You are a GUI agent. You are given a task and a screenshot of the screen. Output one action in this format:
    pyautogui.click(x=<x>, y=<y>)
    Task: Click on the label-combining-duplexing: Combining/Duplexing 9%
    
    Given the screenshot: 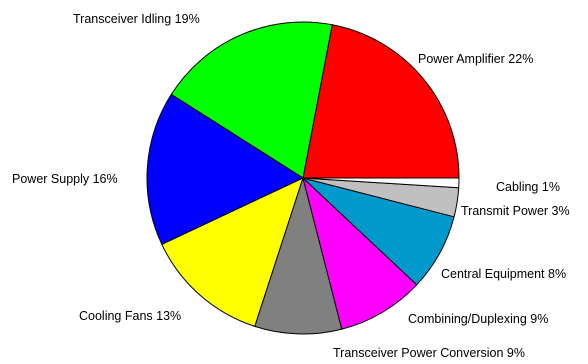 What is the action you would take?
    pyautogui.click(x=478, y=319)
    